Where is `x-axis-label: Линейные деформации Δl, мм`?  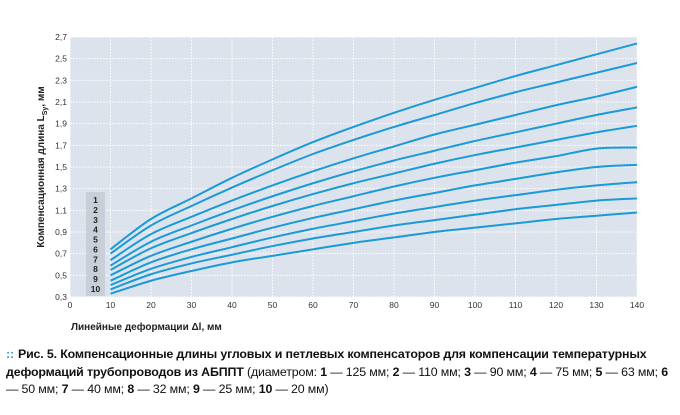 x-axis-label: Линейные деформации Δl, мм is located at coordinates (146, 327).